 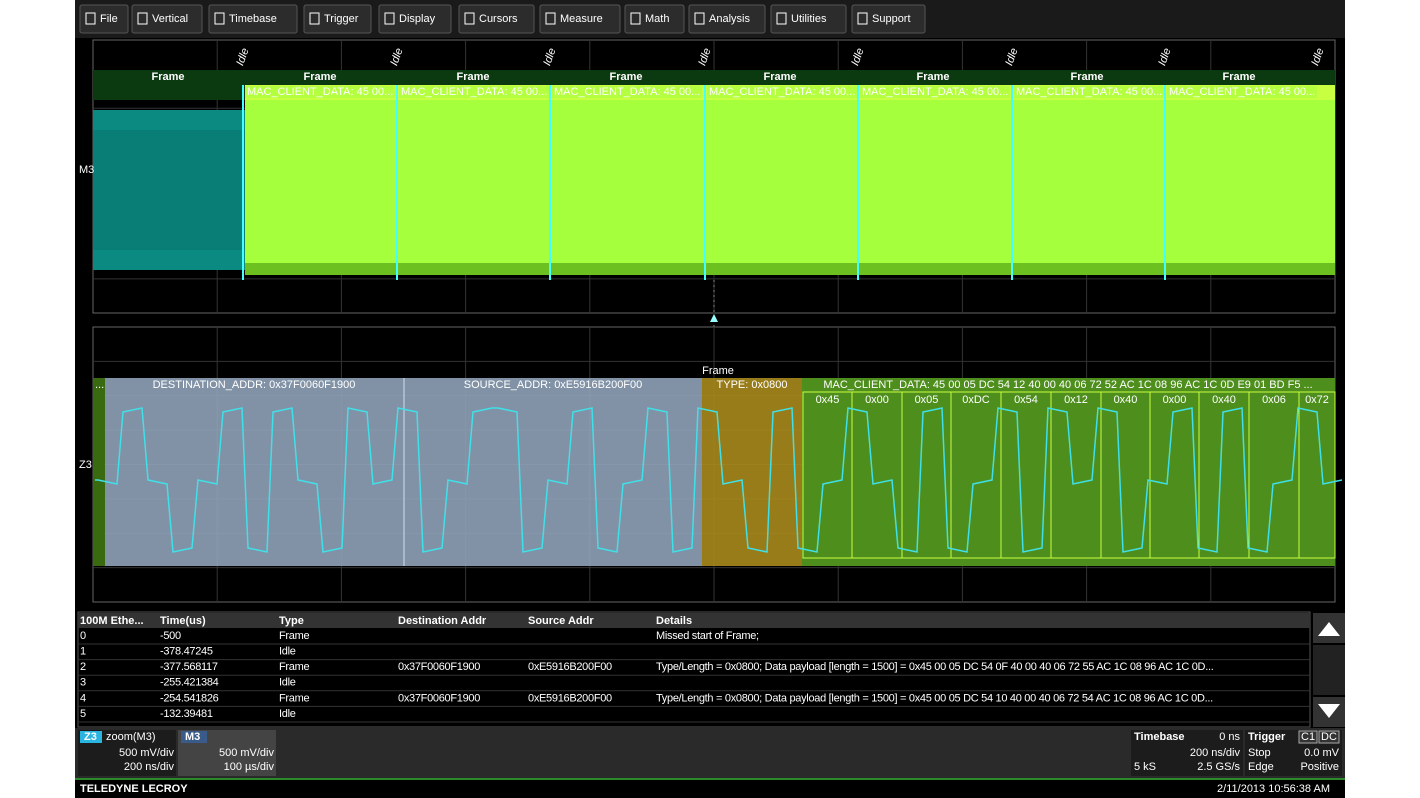 I want to click on timebase-tdiv: 200 ns/div, so click(x=1215, y=753).